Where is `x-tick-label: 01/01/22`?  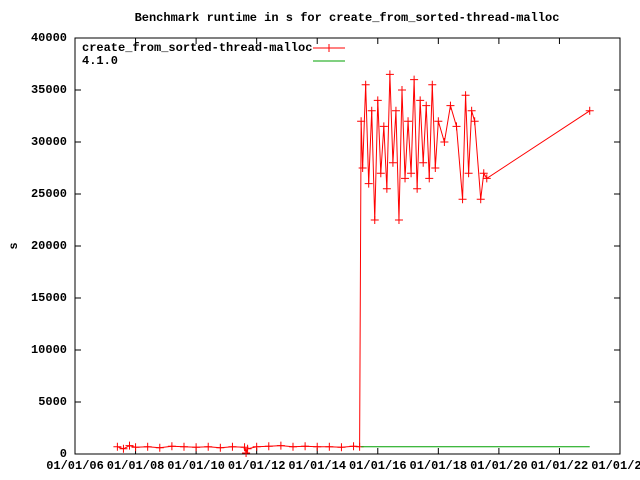
x-tick-label: 01/01/22 is located at coordinates (560, 466).